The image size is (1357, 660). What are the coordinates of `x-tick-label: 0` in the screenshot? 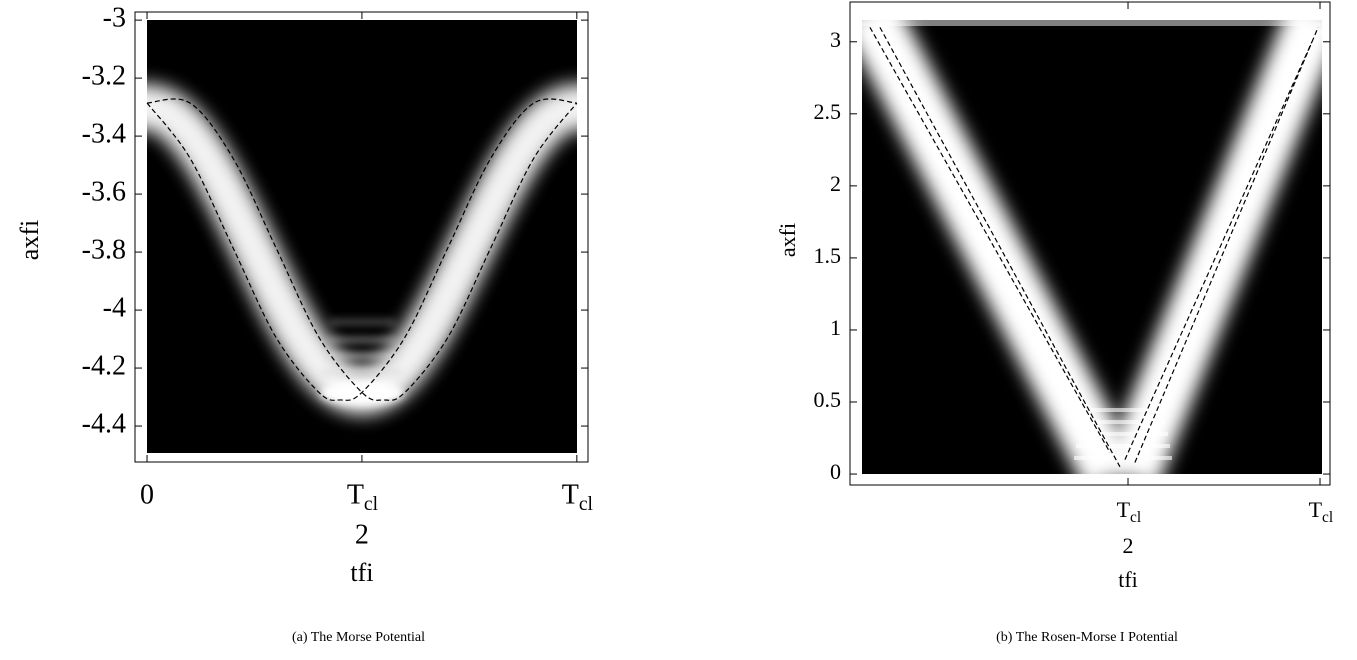 It's located at (147, 494).